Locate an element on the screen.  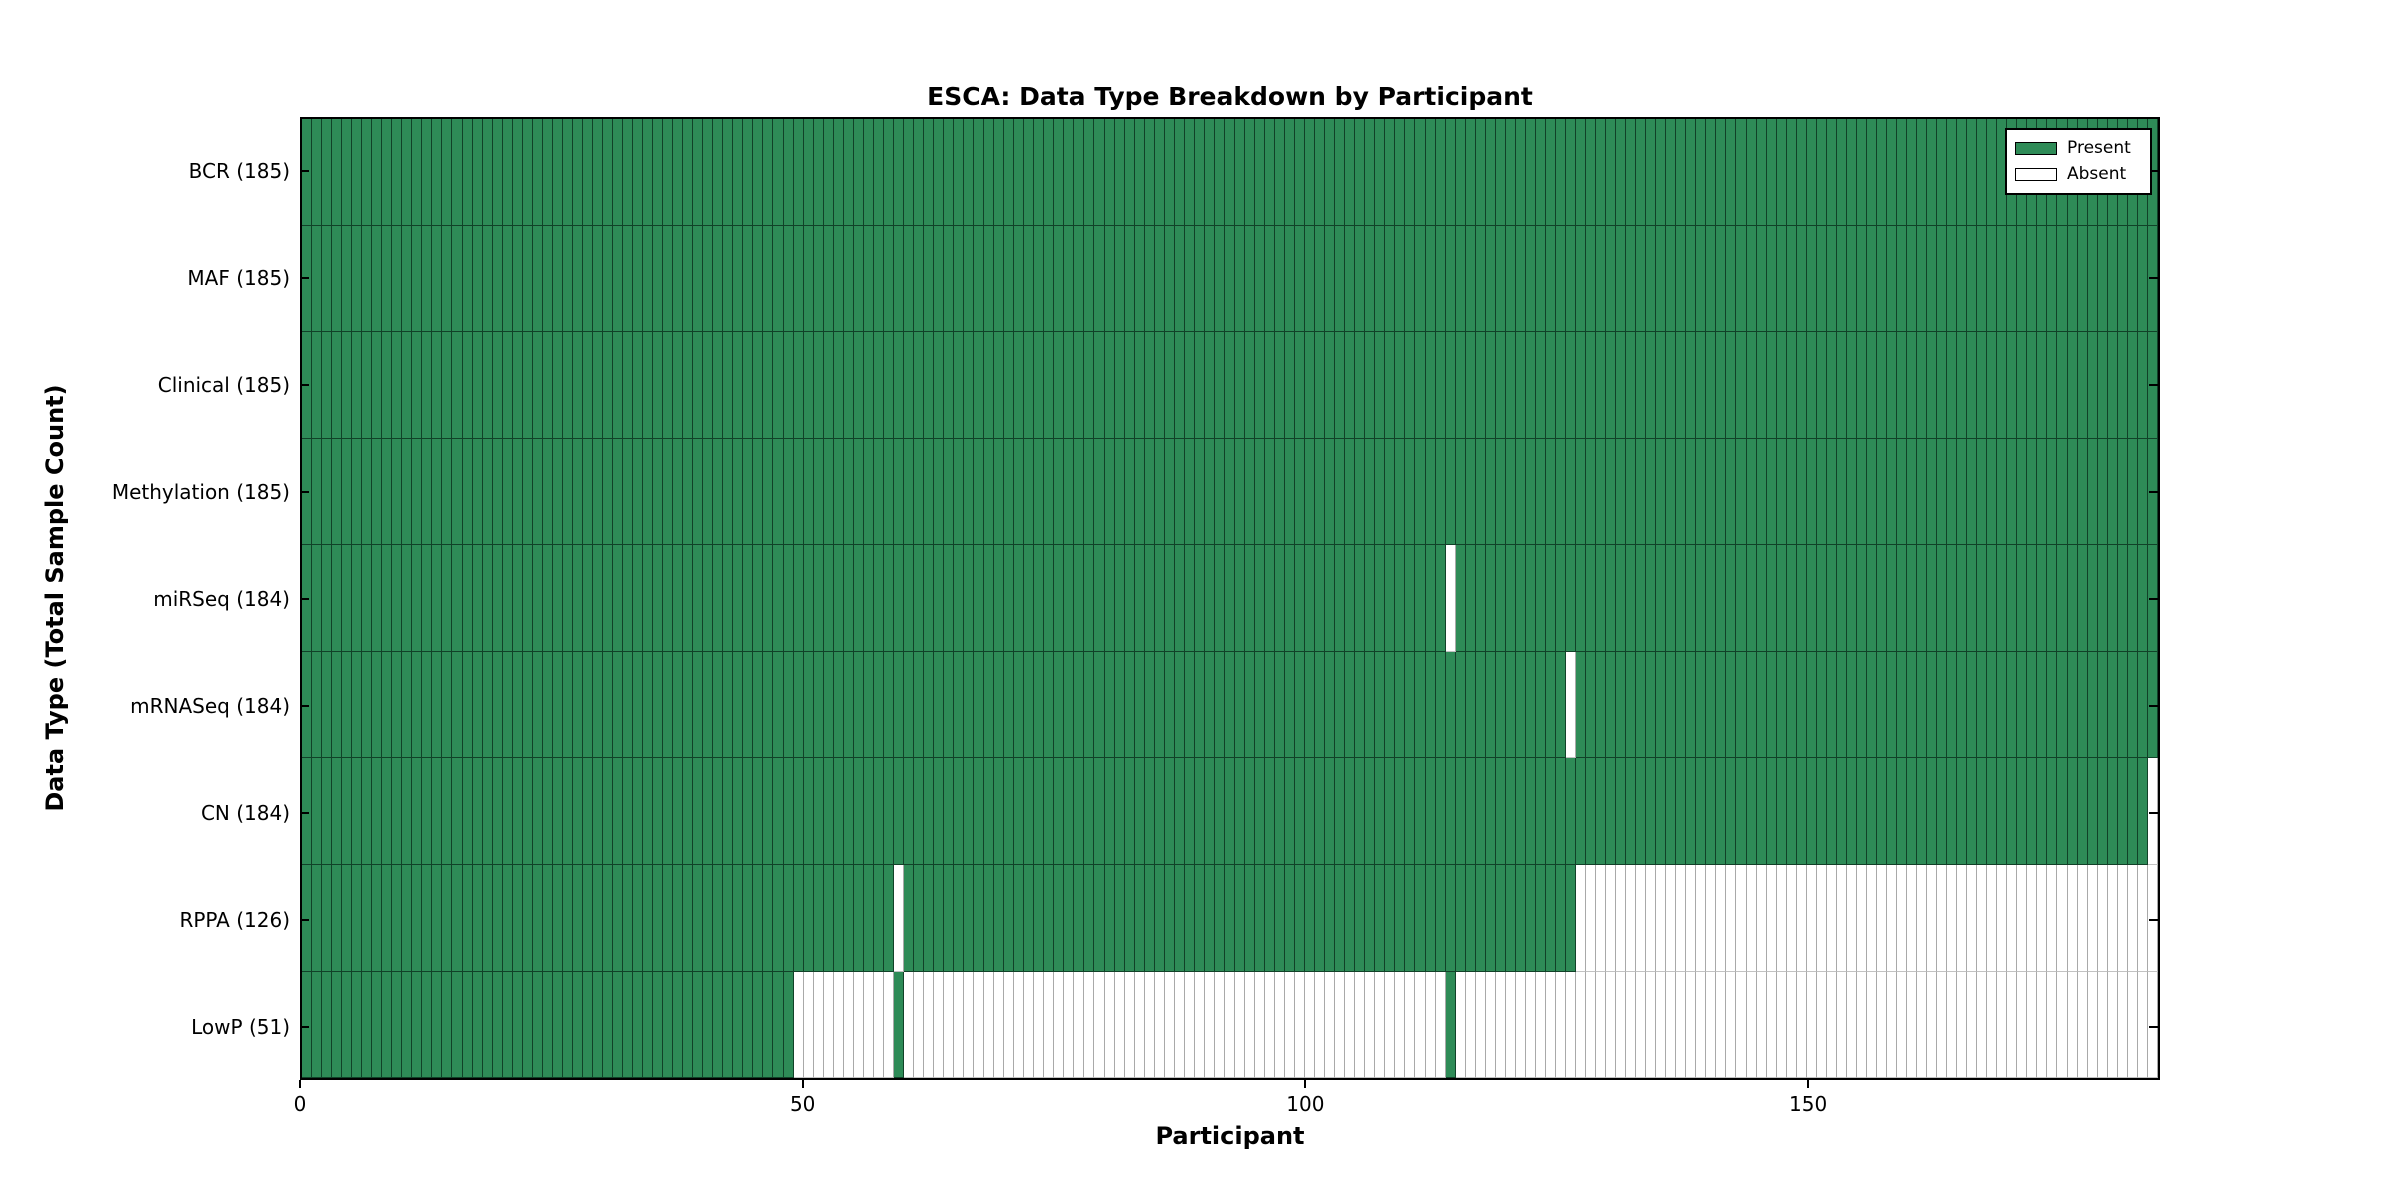
y-tick-mark-left-bcr is located at coordinates (304, 170).